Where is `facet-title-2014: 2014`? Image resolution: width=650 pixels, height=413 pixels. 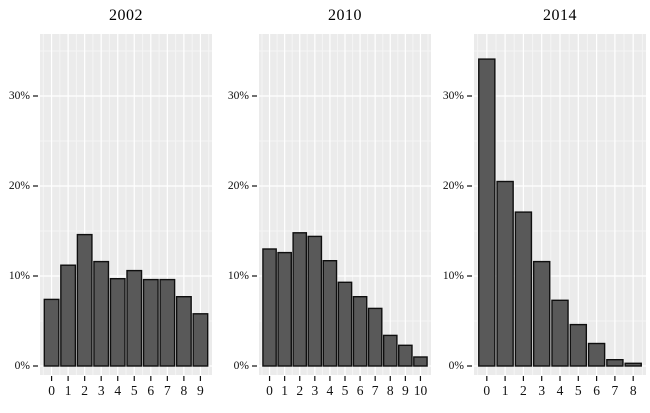
facet-title-2014: 2014 is located at coordinates (560, 15).